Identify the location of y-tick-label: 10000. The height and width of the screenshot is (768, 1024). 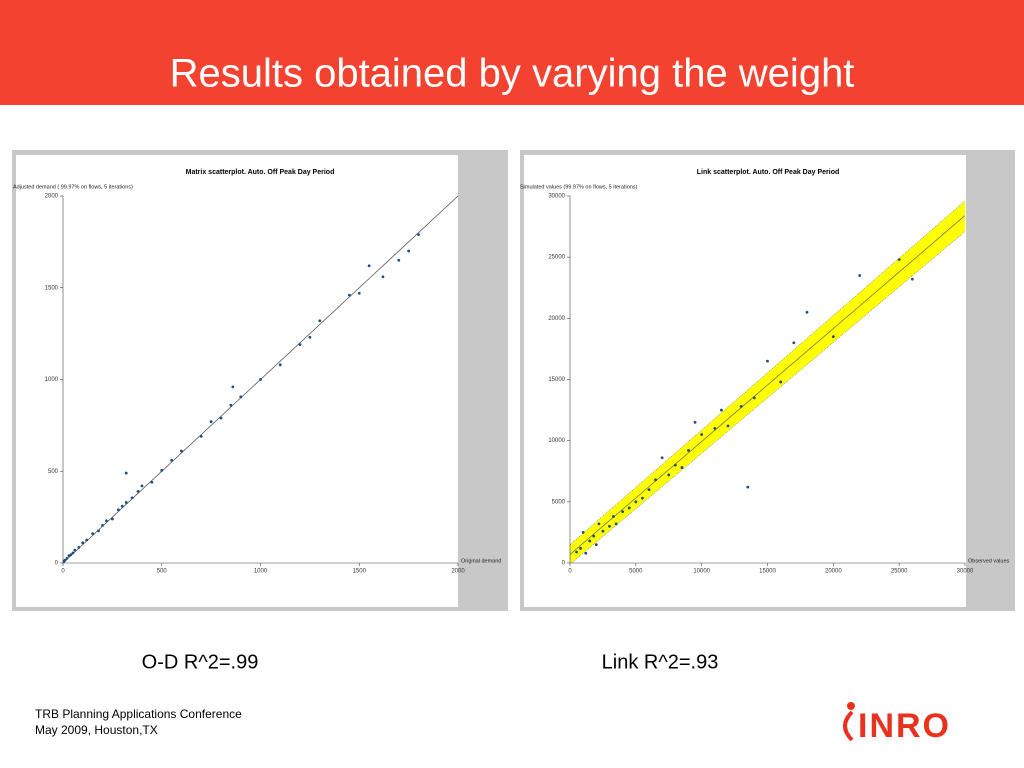
(556, 441).